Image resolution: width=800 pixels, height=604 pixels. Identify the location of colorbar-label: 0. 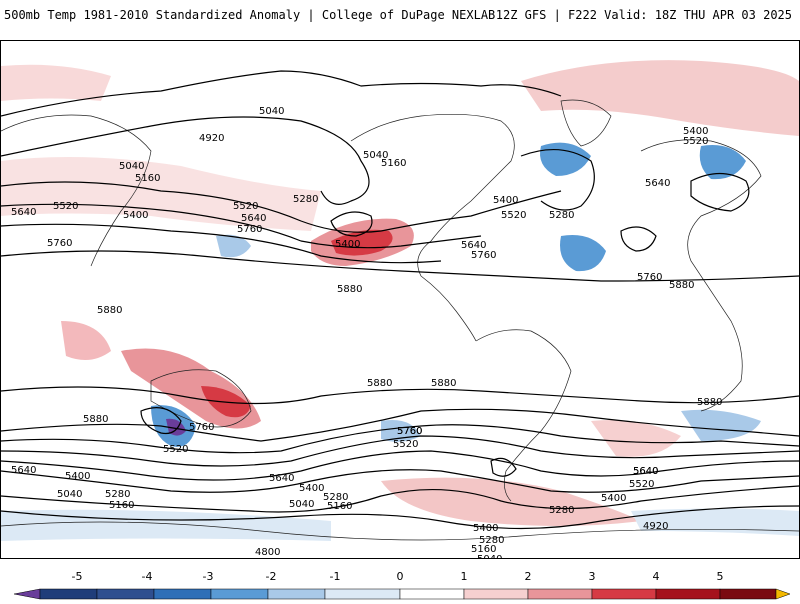
(400, 576).